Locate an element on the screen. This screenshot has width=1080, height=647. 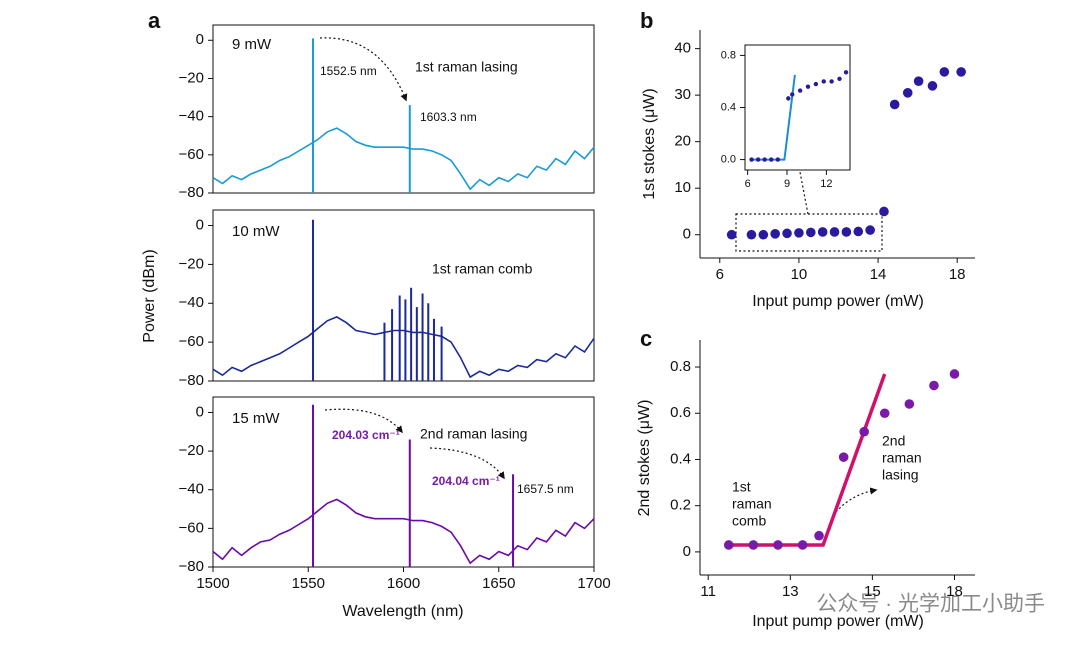
plot: 0.0 0.4 0.8 6 9 12 is located at coordinates (786, 117).